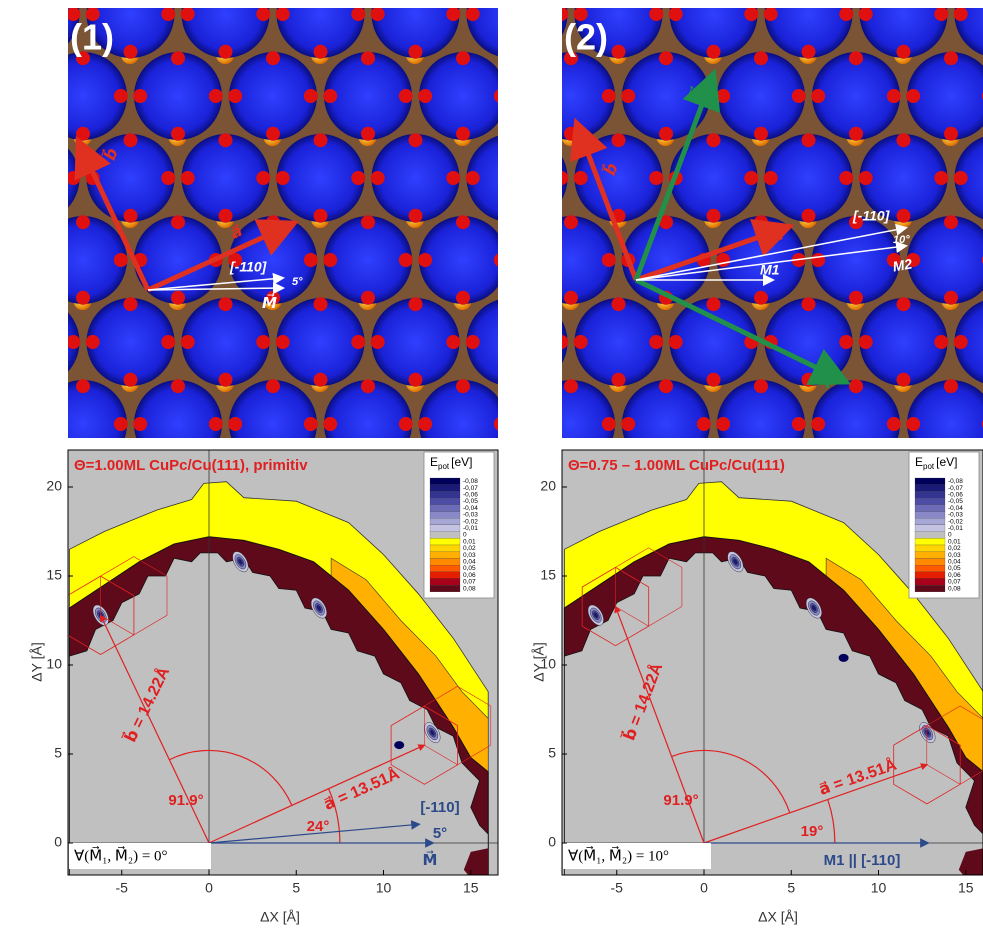 Image resolution: width=983 pixels, height=938 pixels. I want to click on x-tick-label: 10, so click(384, 888).